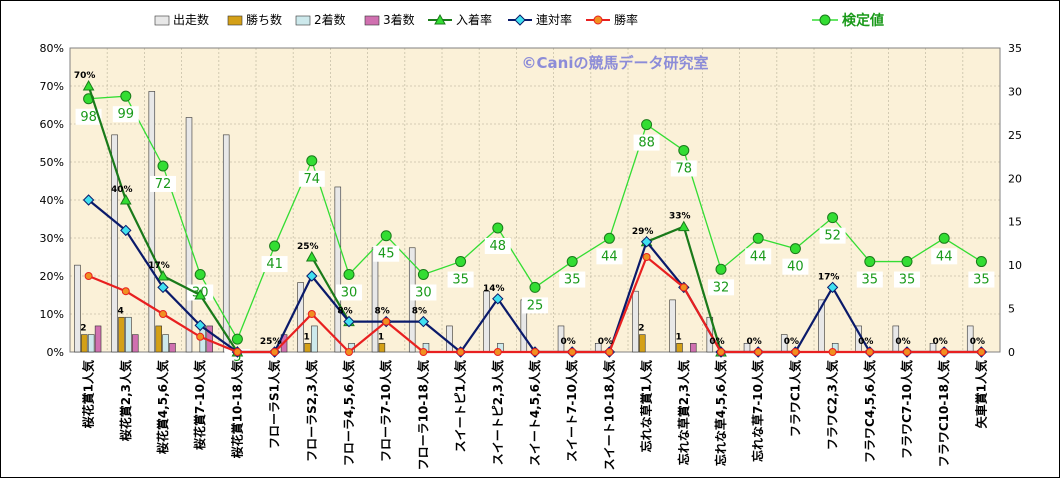 This screenshot has width=1060, height=478. Describe the element at coordinates (626, 19) in the screenshot. I see `legend-label: 勝率` at that location.